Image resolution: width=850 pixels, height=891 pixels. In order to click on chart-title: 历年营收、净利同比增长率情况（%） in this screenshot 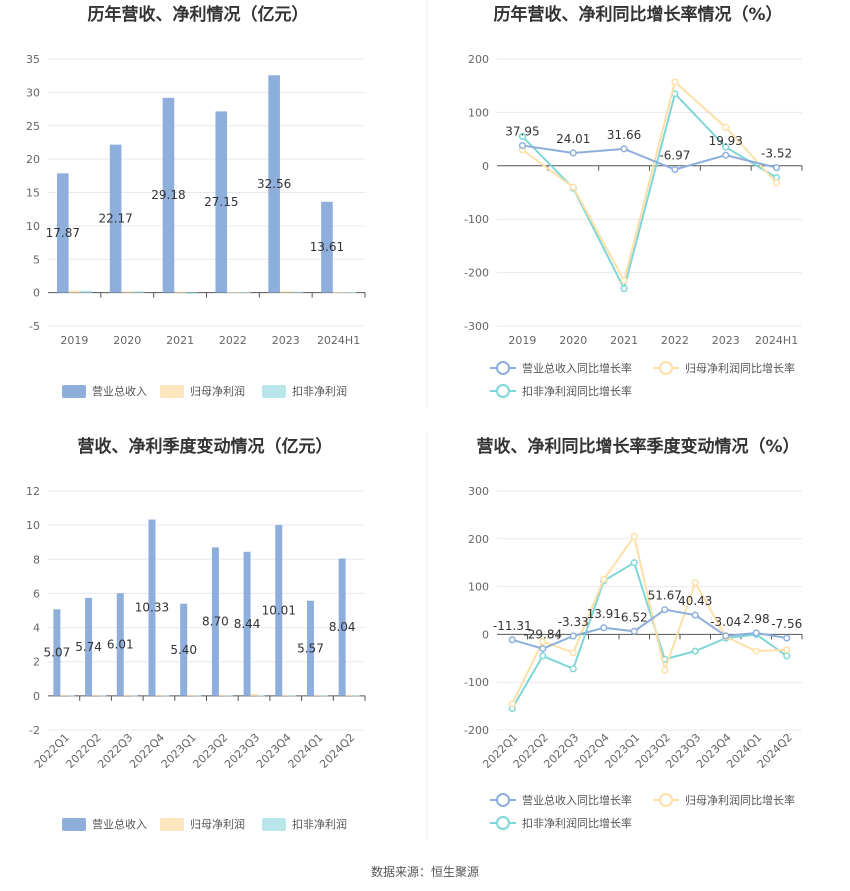, I will do `click(637, 14)`.